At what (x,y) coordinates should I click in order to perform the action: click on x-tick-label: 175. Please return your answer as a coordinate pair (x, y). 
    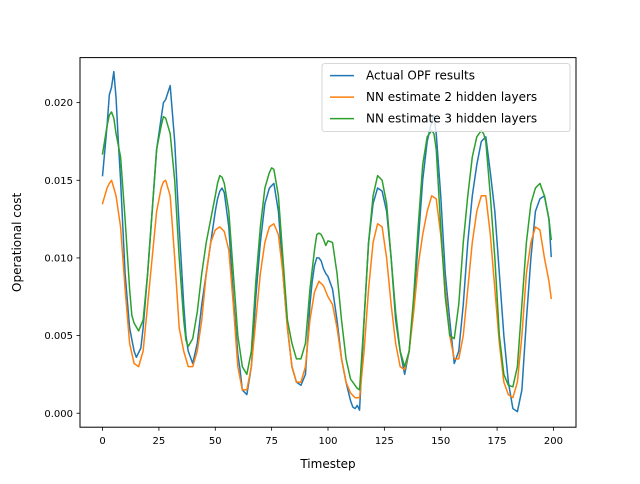
    Looking at the image, I should click on (497, 441).